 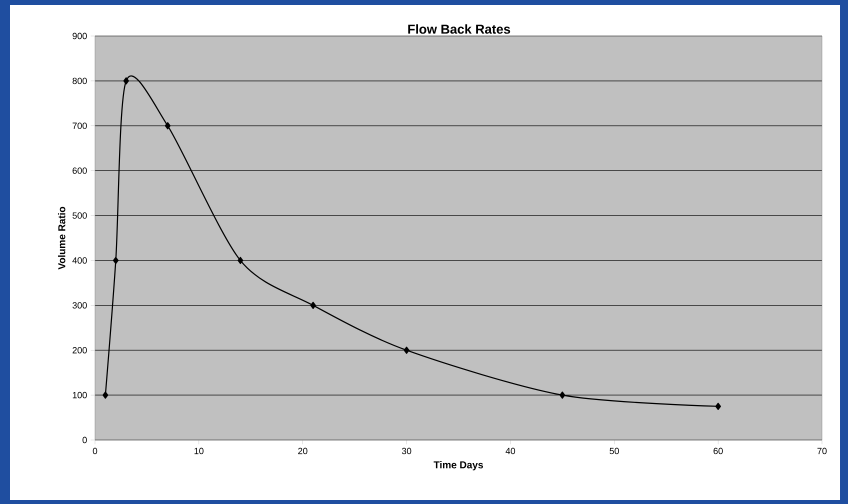 I want to click on y-tick-label: 900, so click(x=79, y=36).